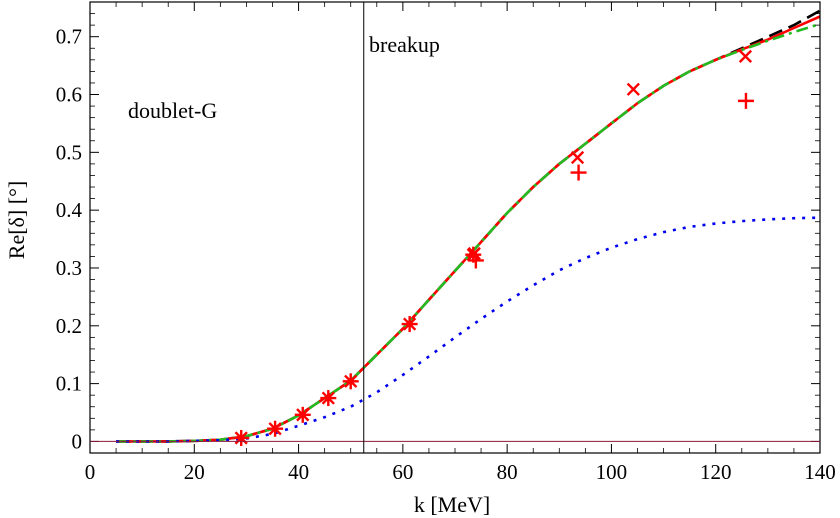  I want to click on doublet-label: doublet-G, so click(172, 110).